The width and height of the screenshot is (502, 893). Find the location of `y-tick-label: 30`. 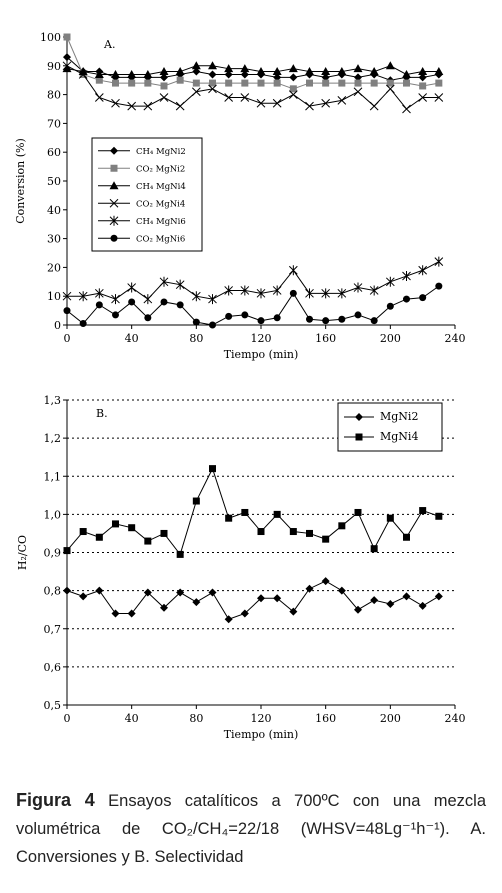

y-tick-label: 30 is located at coordinates (54, 239).